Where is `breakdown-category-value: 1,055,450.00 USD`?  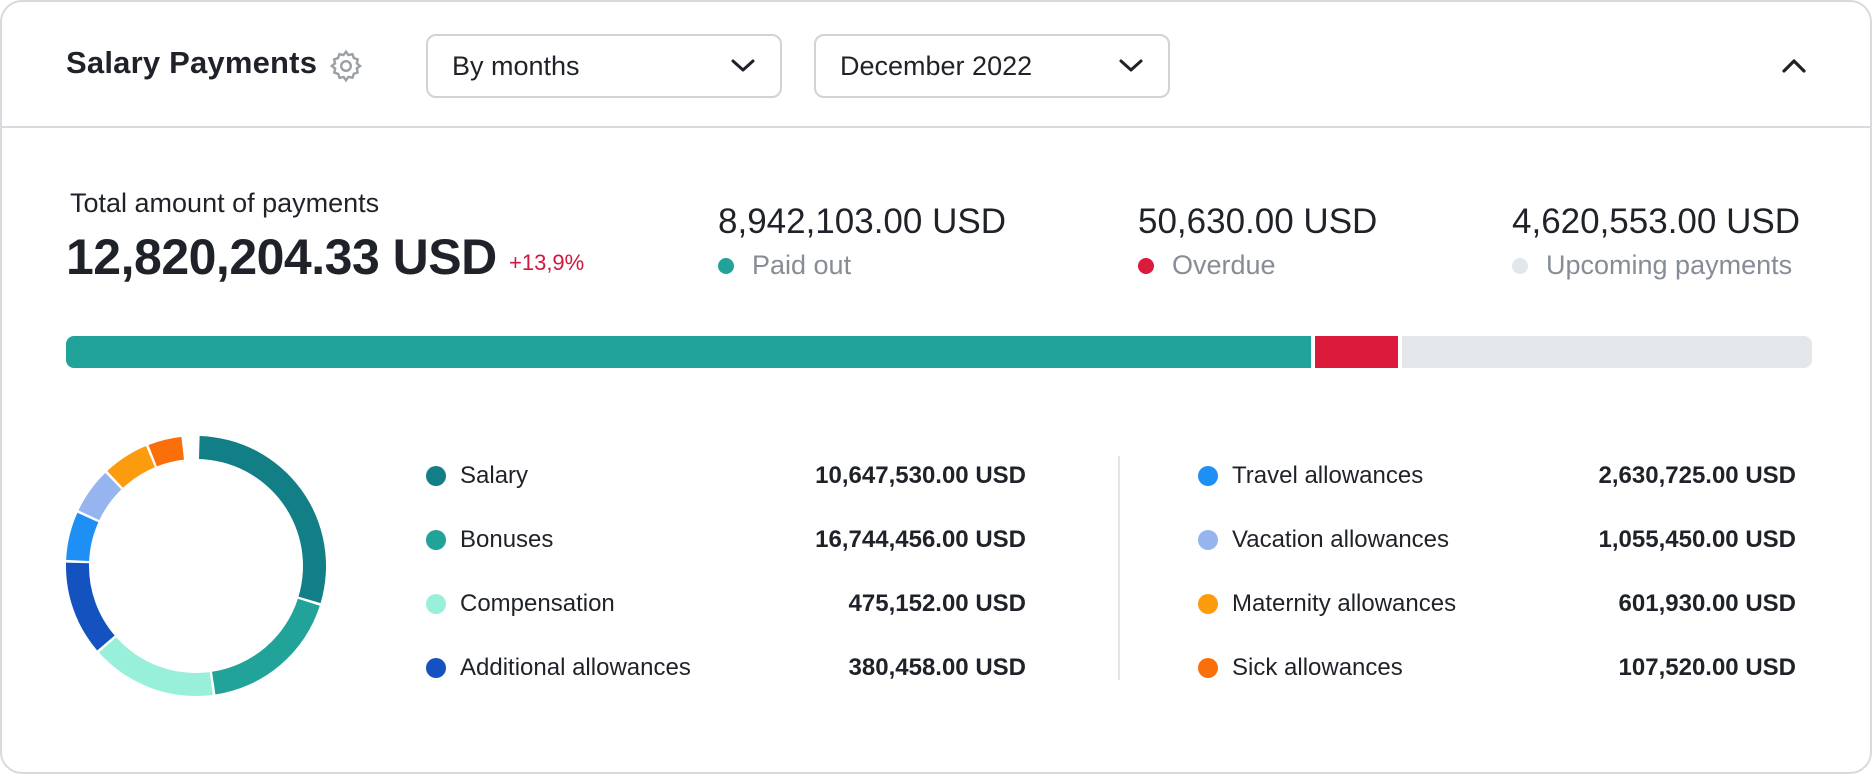 breakdown-category-value: 1,055,450.00 USD is located at coordinates (1697, 539).